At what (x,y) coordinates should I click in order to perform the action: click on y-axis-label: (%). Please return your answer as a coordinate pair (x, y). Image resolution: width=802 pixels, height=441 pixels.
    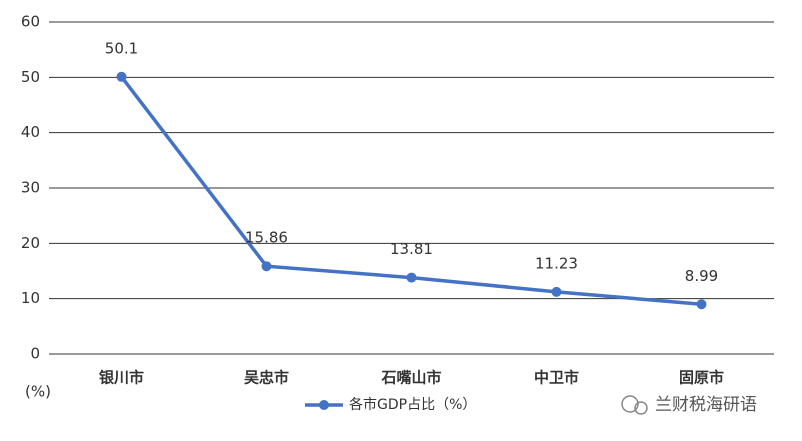
    Looking at the image, I should click on (38, 392).